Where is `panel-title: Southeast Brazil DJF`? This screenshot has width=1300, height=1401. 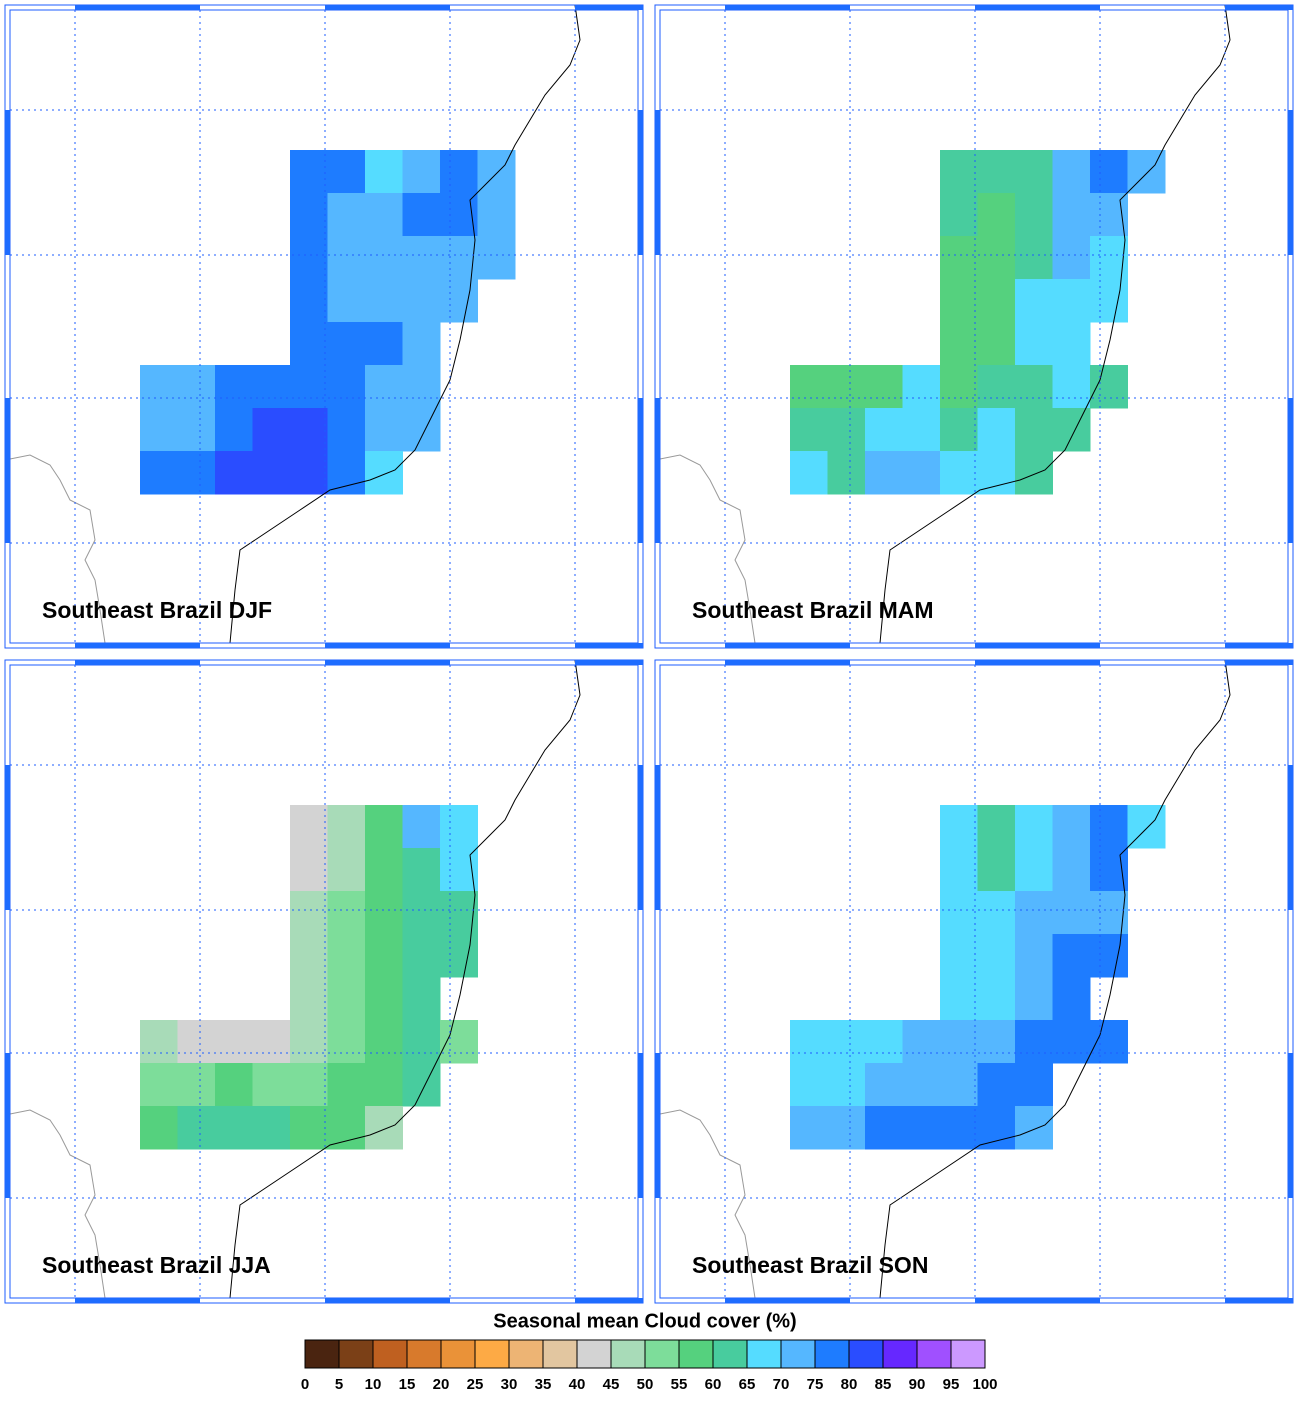 panel-title: Southeast Brazil DJF is located at coordinates (157, 610).